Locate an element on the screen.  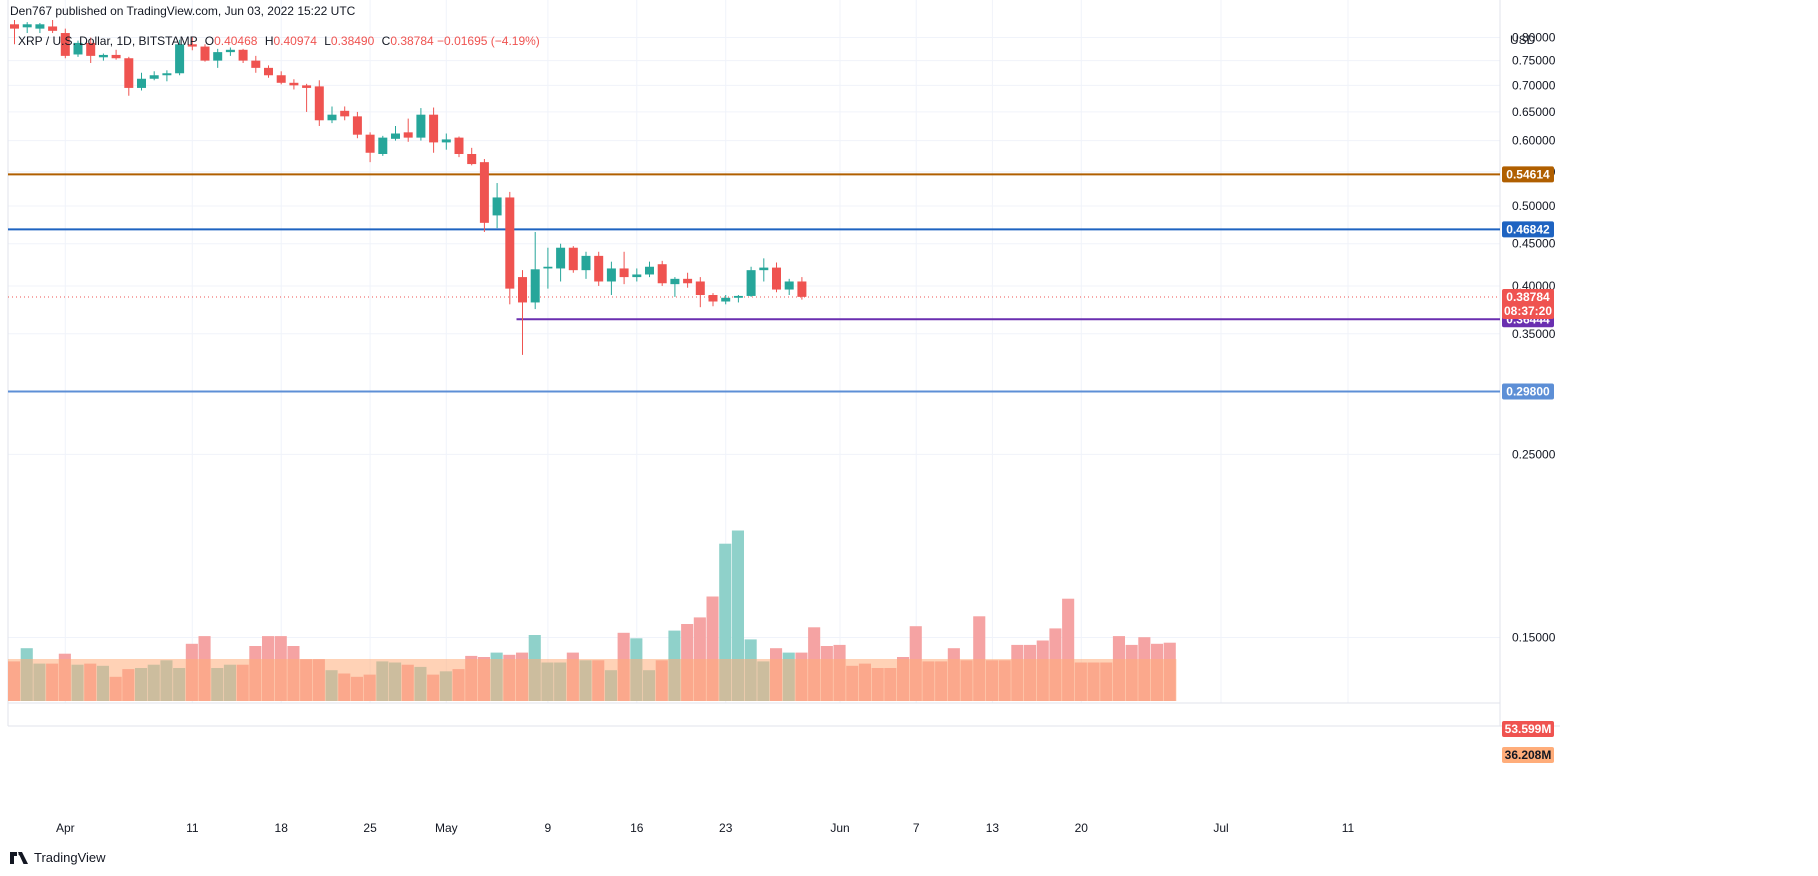
low-value: 0.38490 is located at coordinates (352, 41).